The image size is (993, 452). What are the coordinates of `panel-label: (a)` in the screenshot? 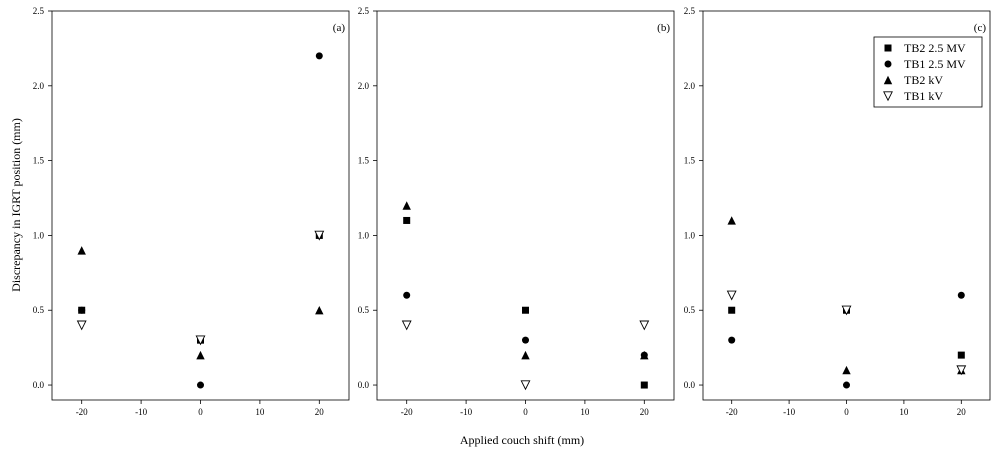 It's located at (339, 28).